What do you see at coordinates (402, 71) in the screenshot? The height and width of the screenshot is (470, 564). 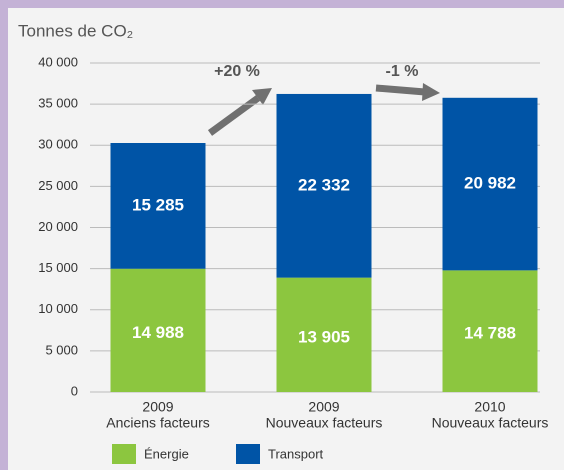 I see `annotation: -1 %` at bounding box center [402, 71].